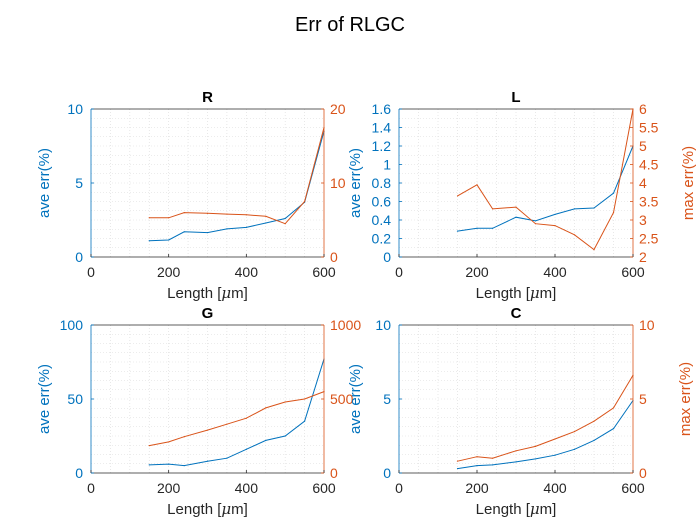 Image resolution: width=700 pixels, height=525 pixels. Describe the element at coordinates (382, 202) in the screenshot. I see `left-y-tick-label: 0.6` at that location.